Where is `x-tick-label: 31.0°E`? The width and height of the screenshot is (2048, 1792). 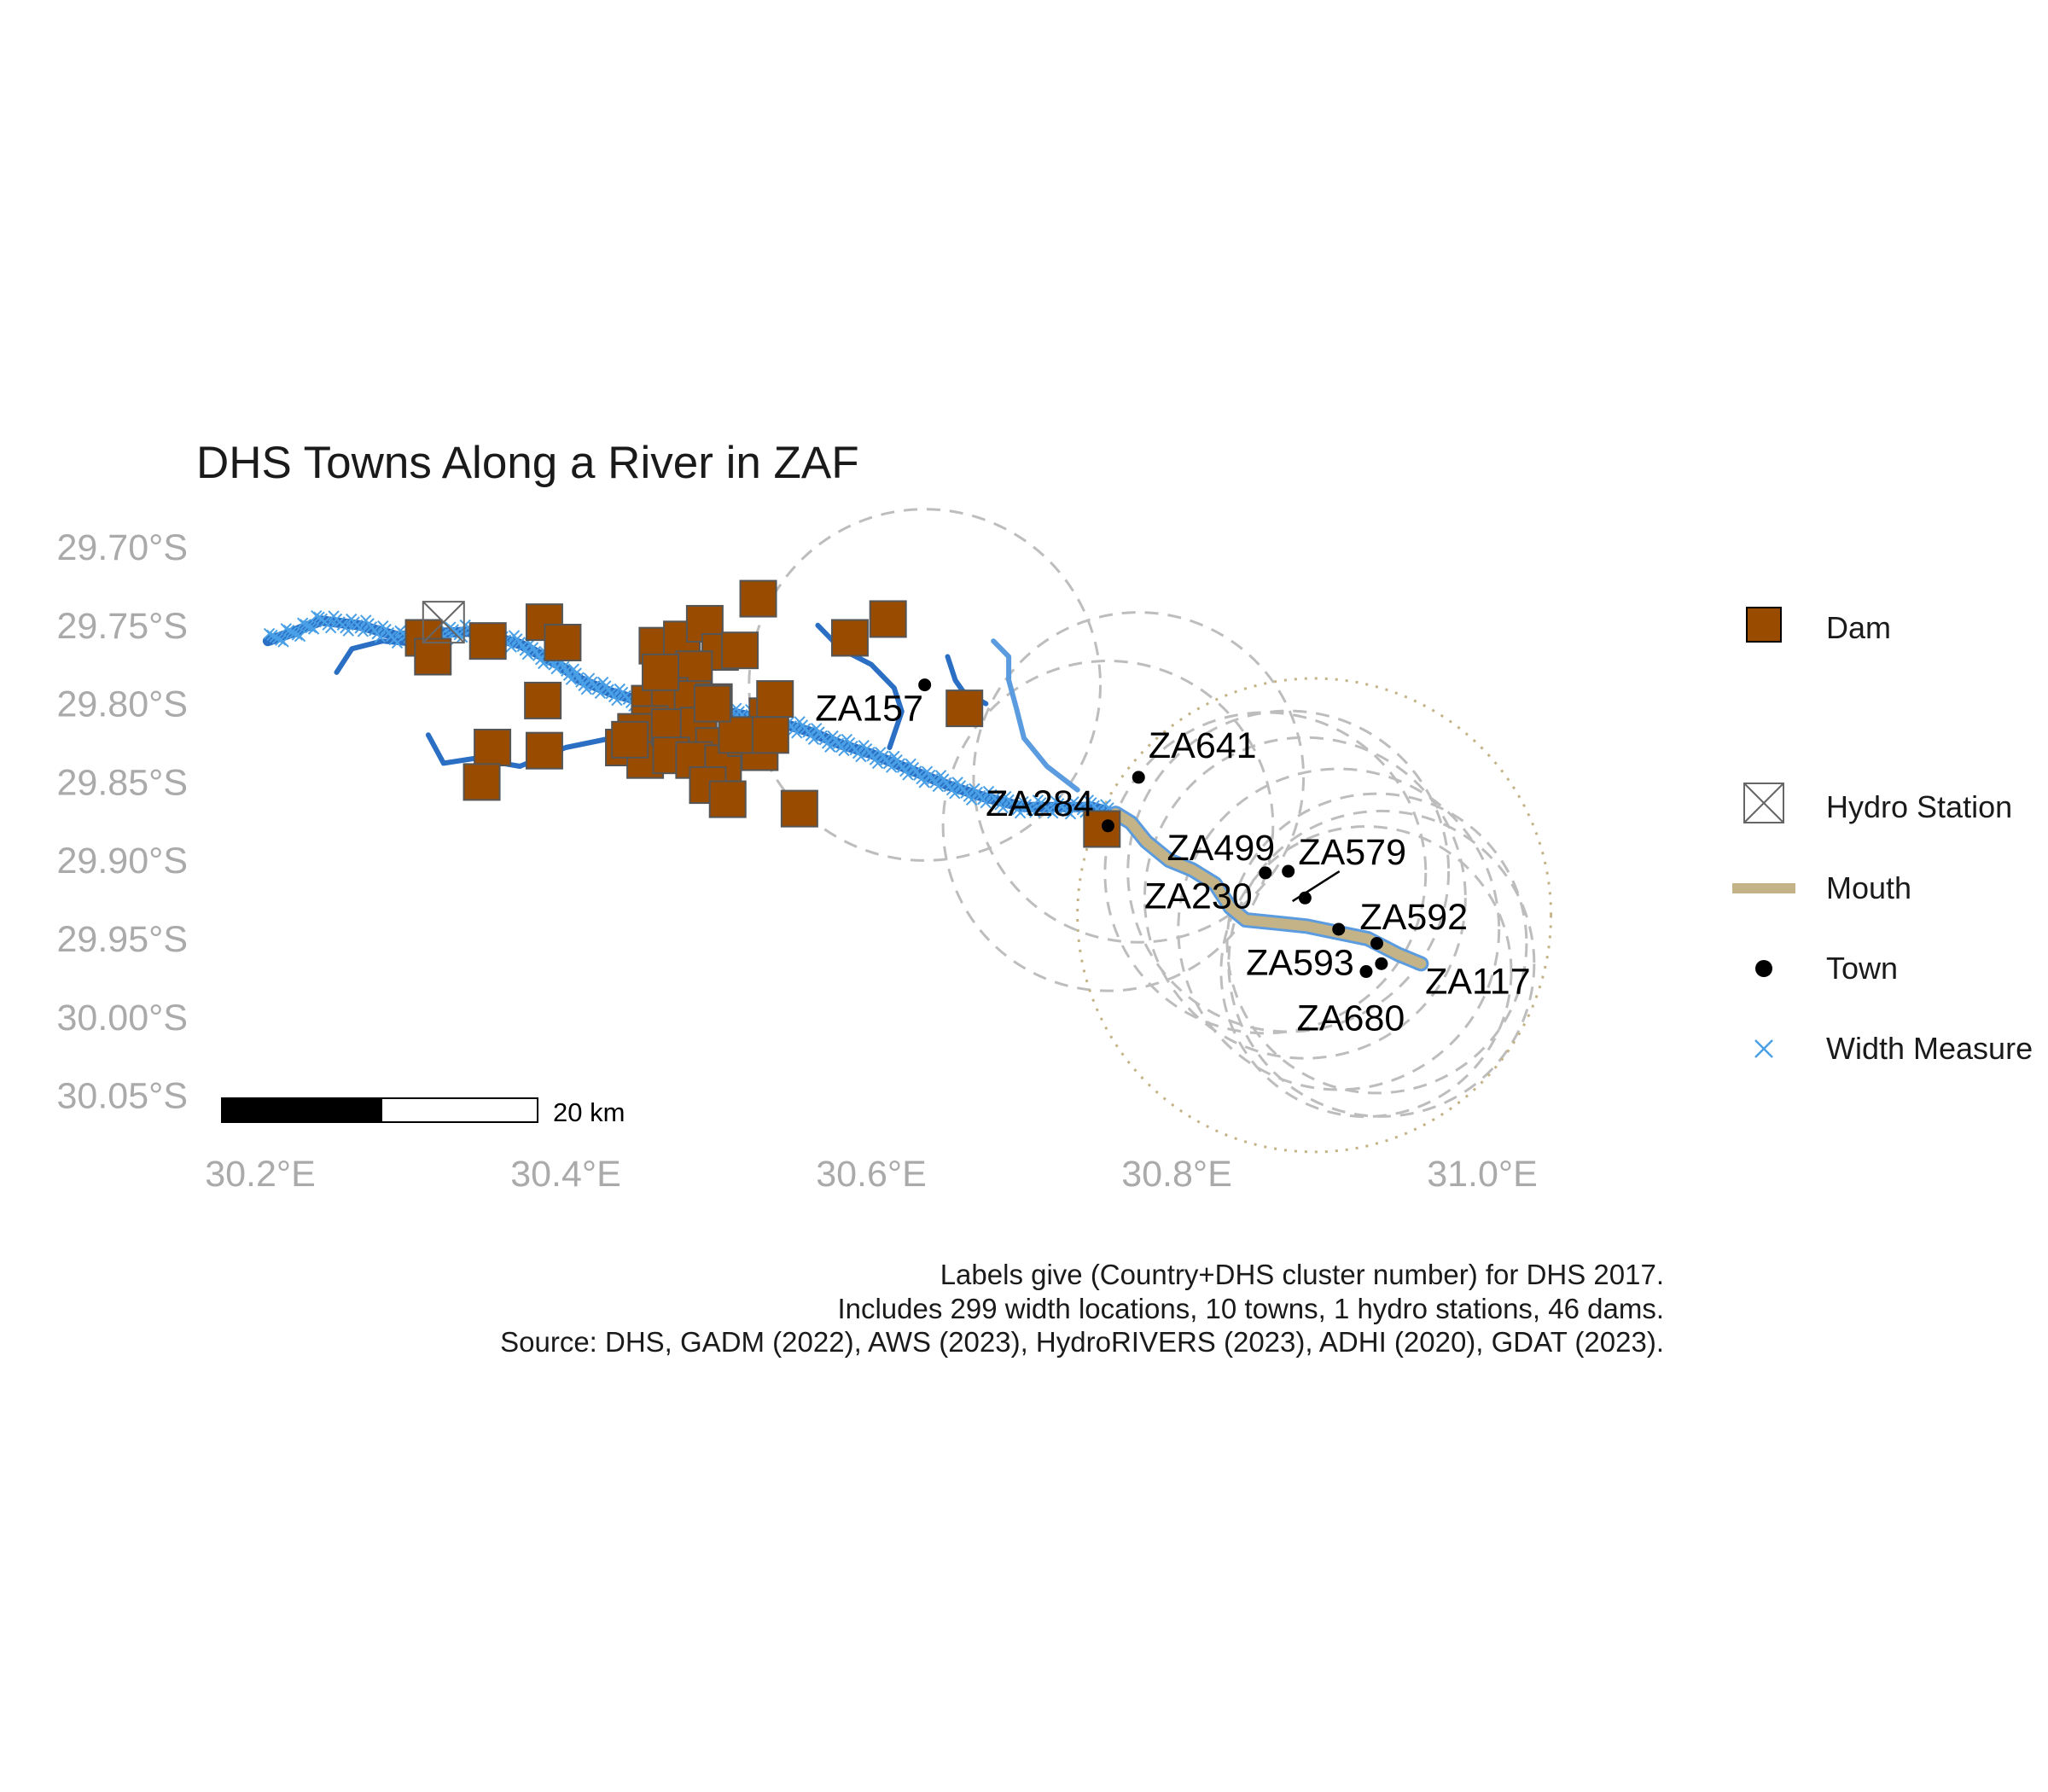
x-tick-label: 31.0°E is located at coordinates (1482, 1174).